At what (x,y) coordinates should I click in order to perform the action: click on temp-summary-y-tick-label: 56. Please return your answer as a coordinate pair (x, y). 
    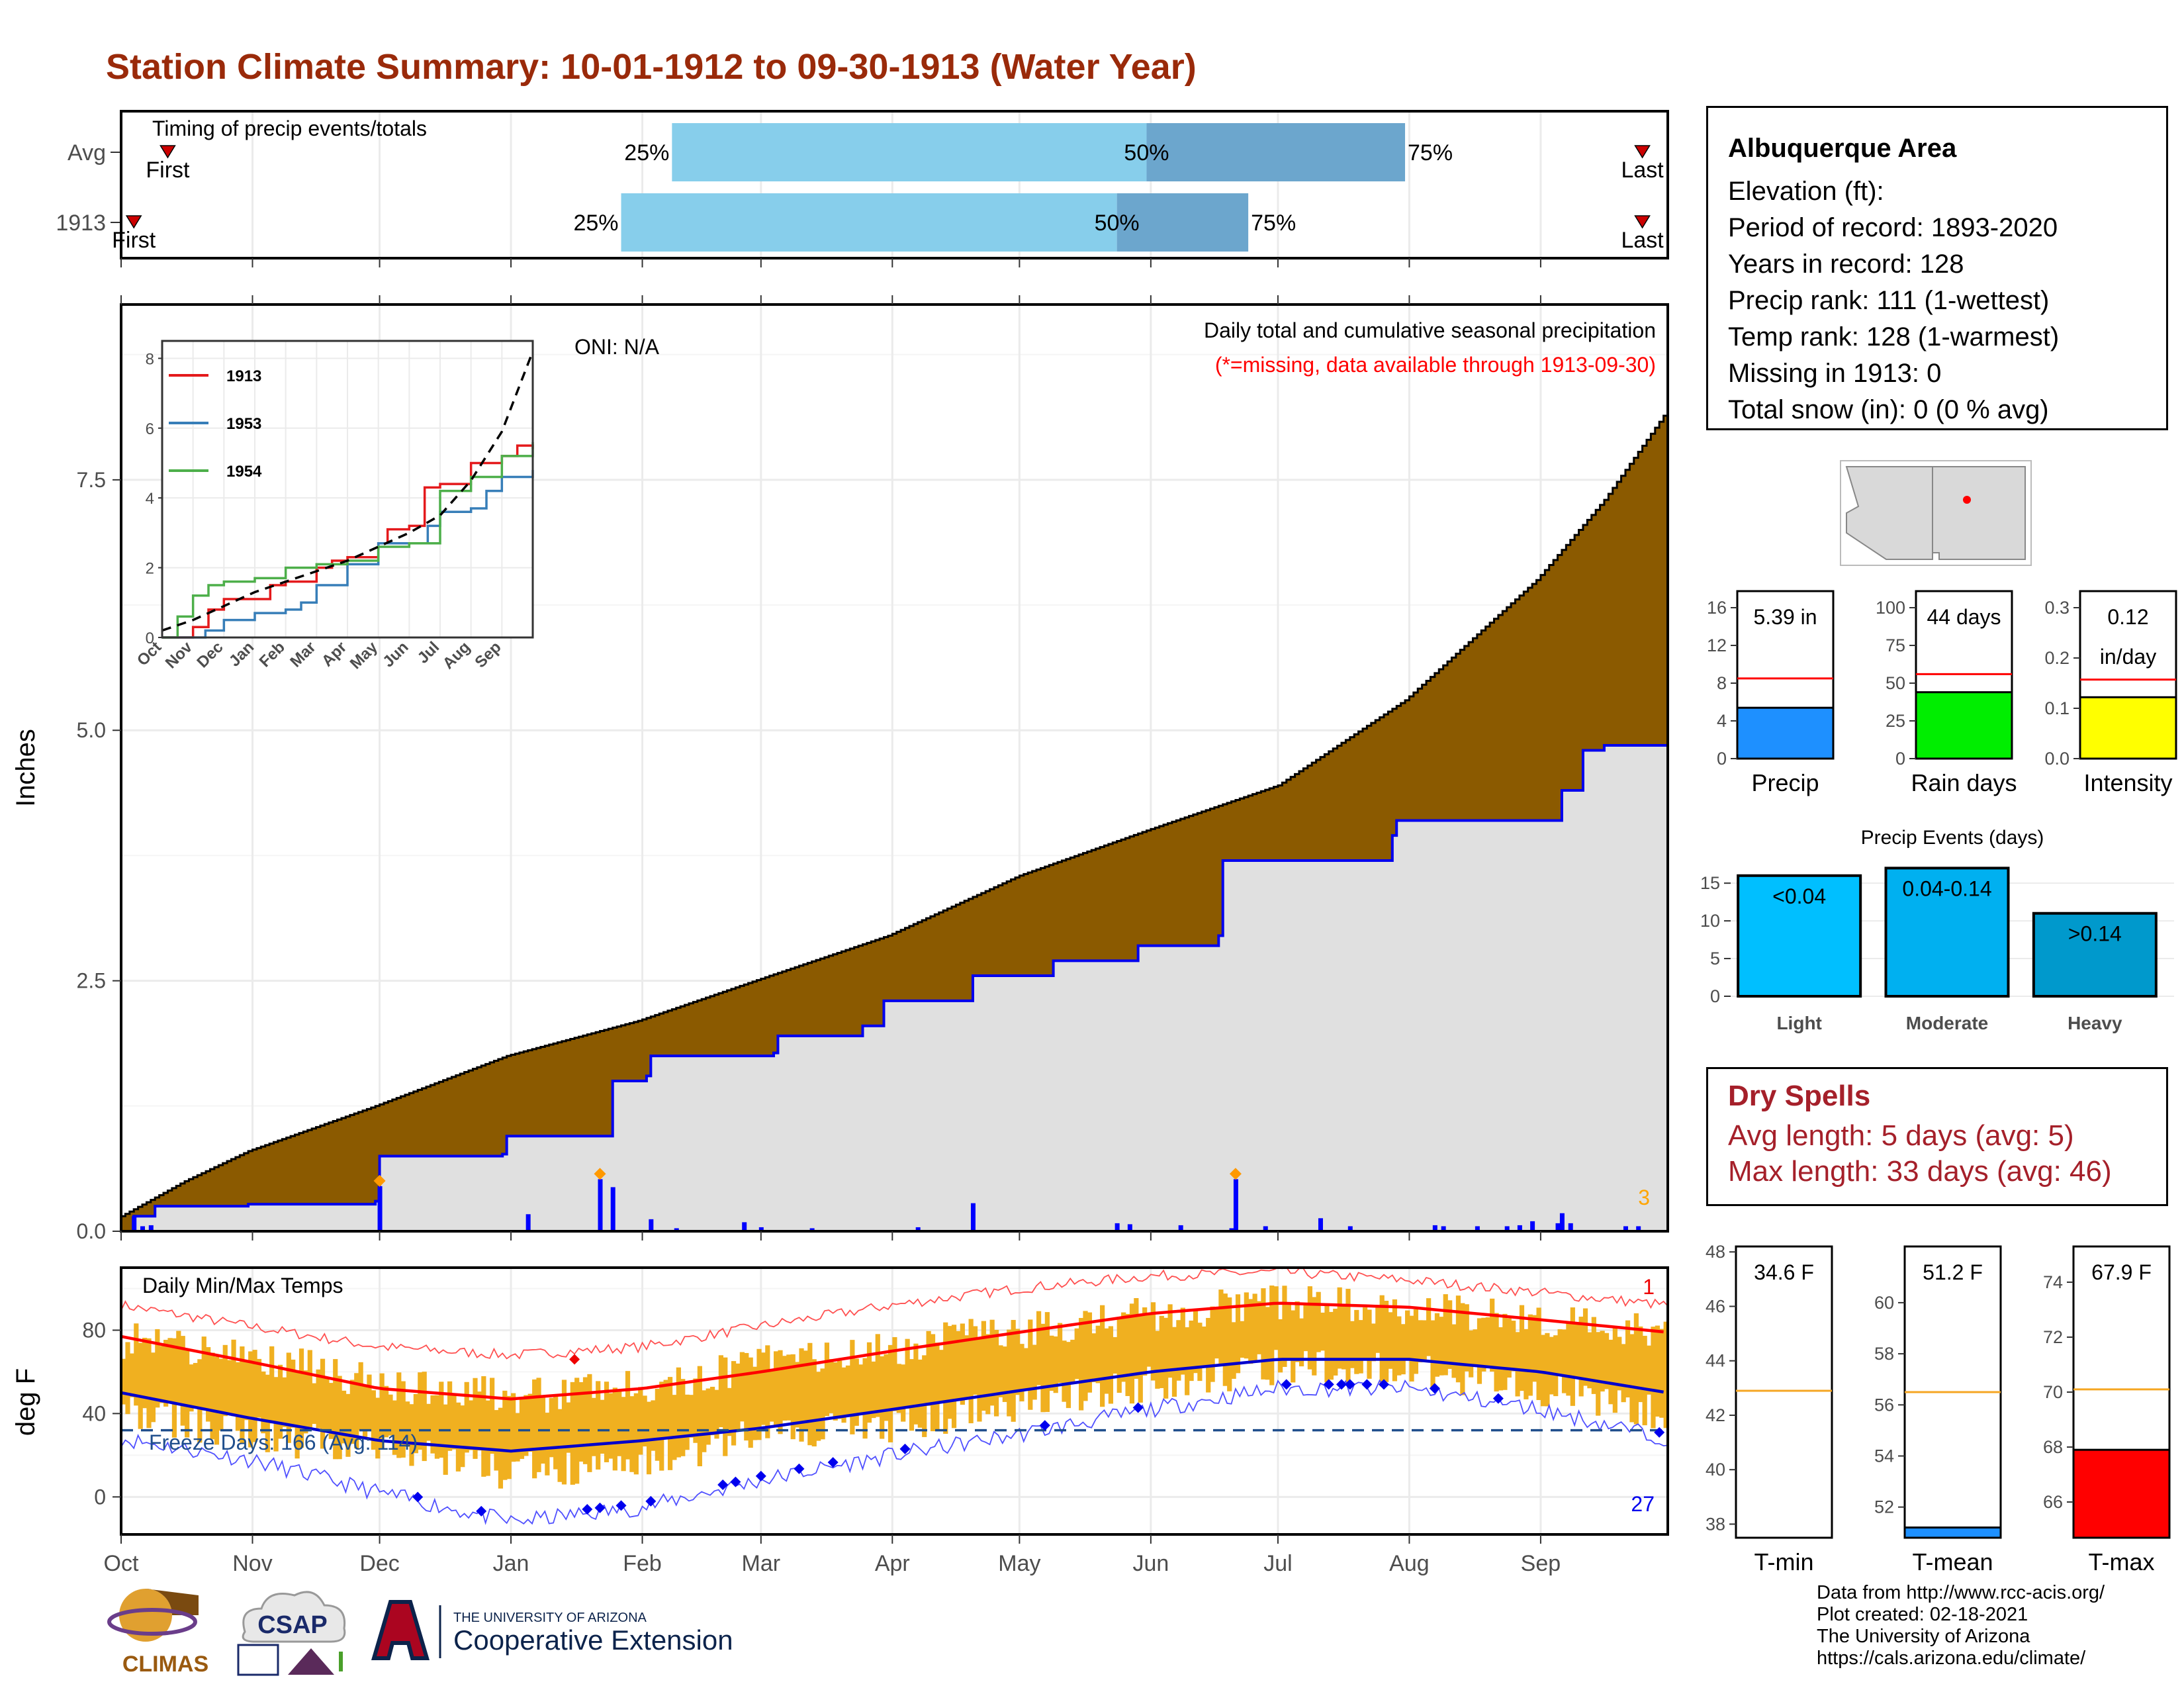
    Looking at the image, I should click on (1884, 1405).